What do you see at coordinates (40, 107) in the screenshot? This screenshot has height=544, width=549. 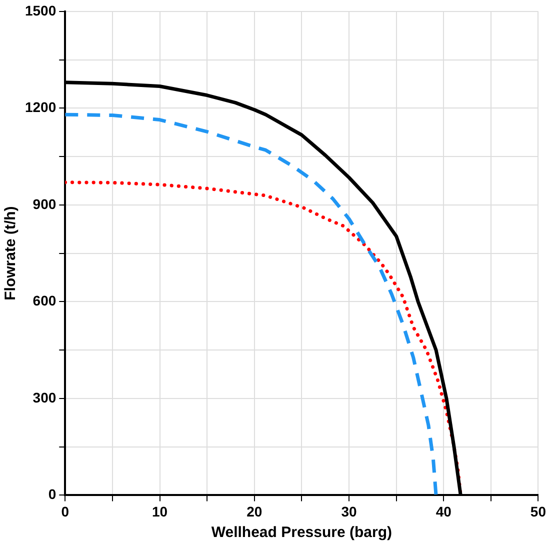 I see `y-tick-label: 1200` at bounding box center [40, 107].